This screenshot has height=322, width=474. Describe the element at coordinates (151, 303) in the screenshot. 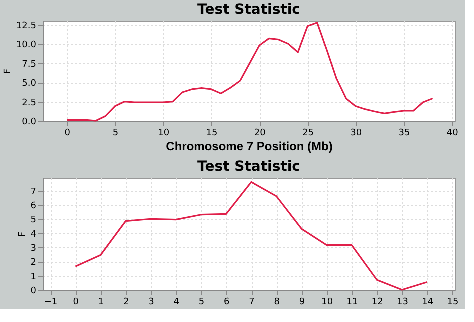

I see `x-tick-label: 3` at that location.